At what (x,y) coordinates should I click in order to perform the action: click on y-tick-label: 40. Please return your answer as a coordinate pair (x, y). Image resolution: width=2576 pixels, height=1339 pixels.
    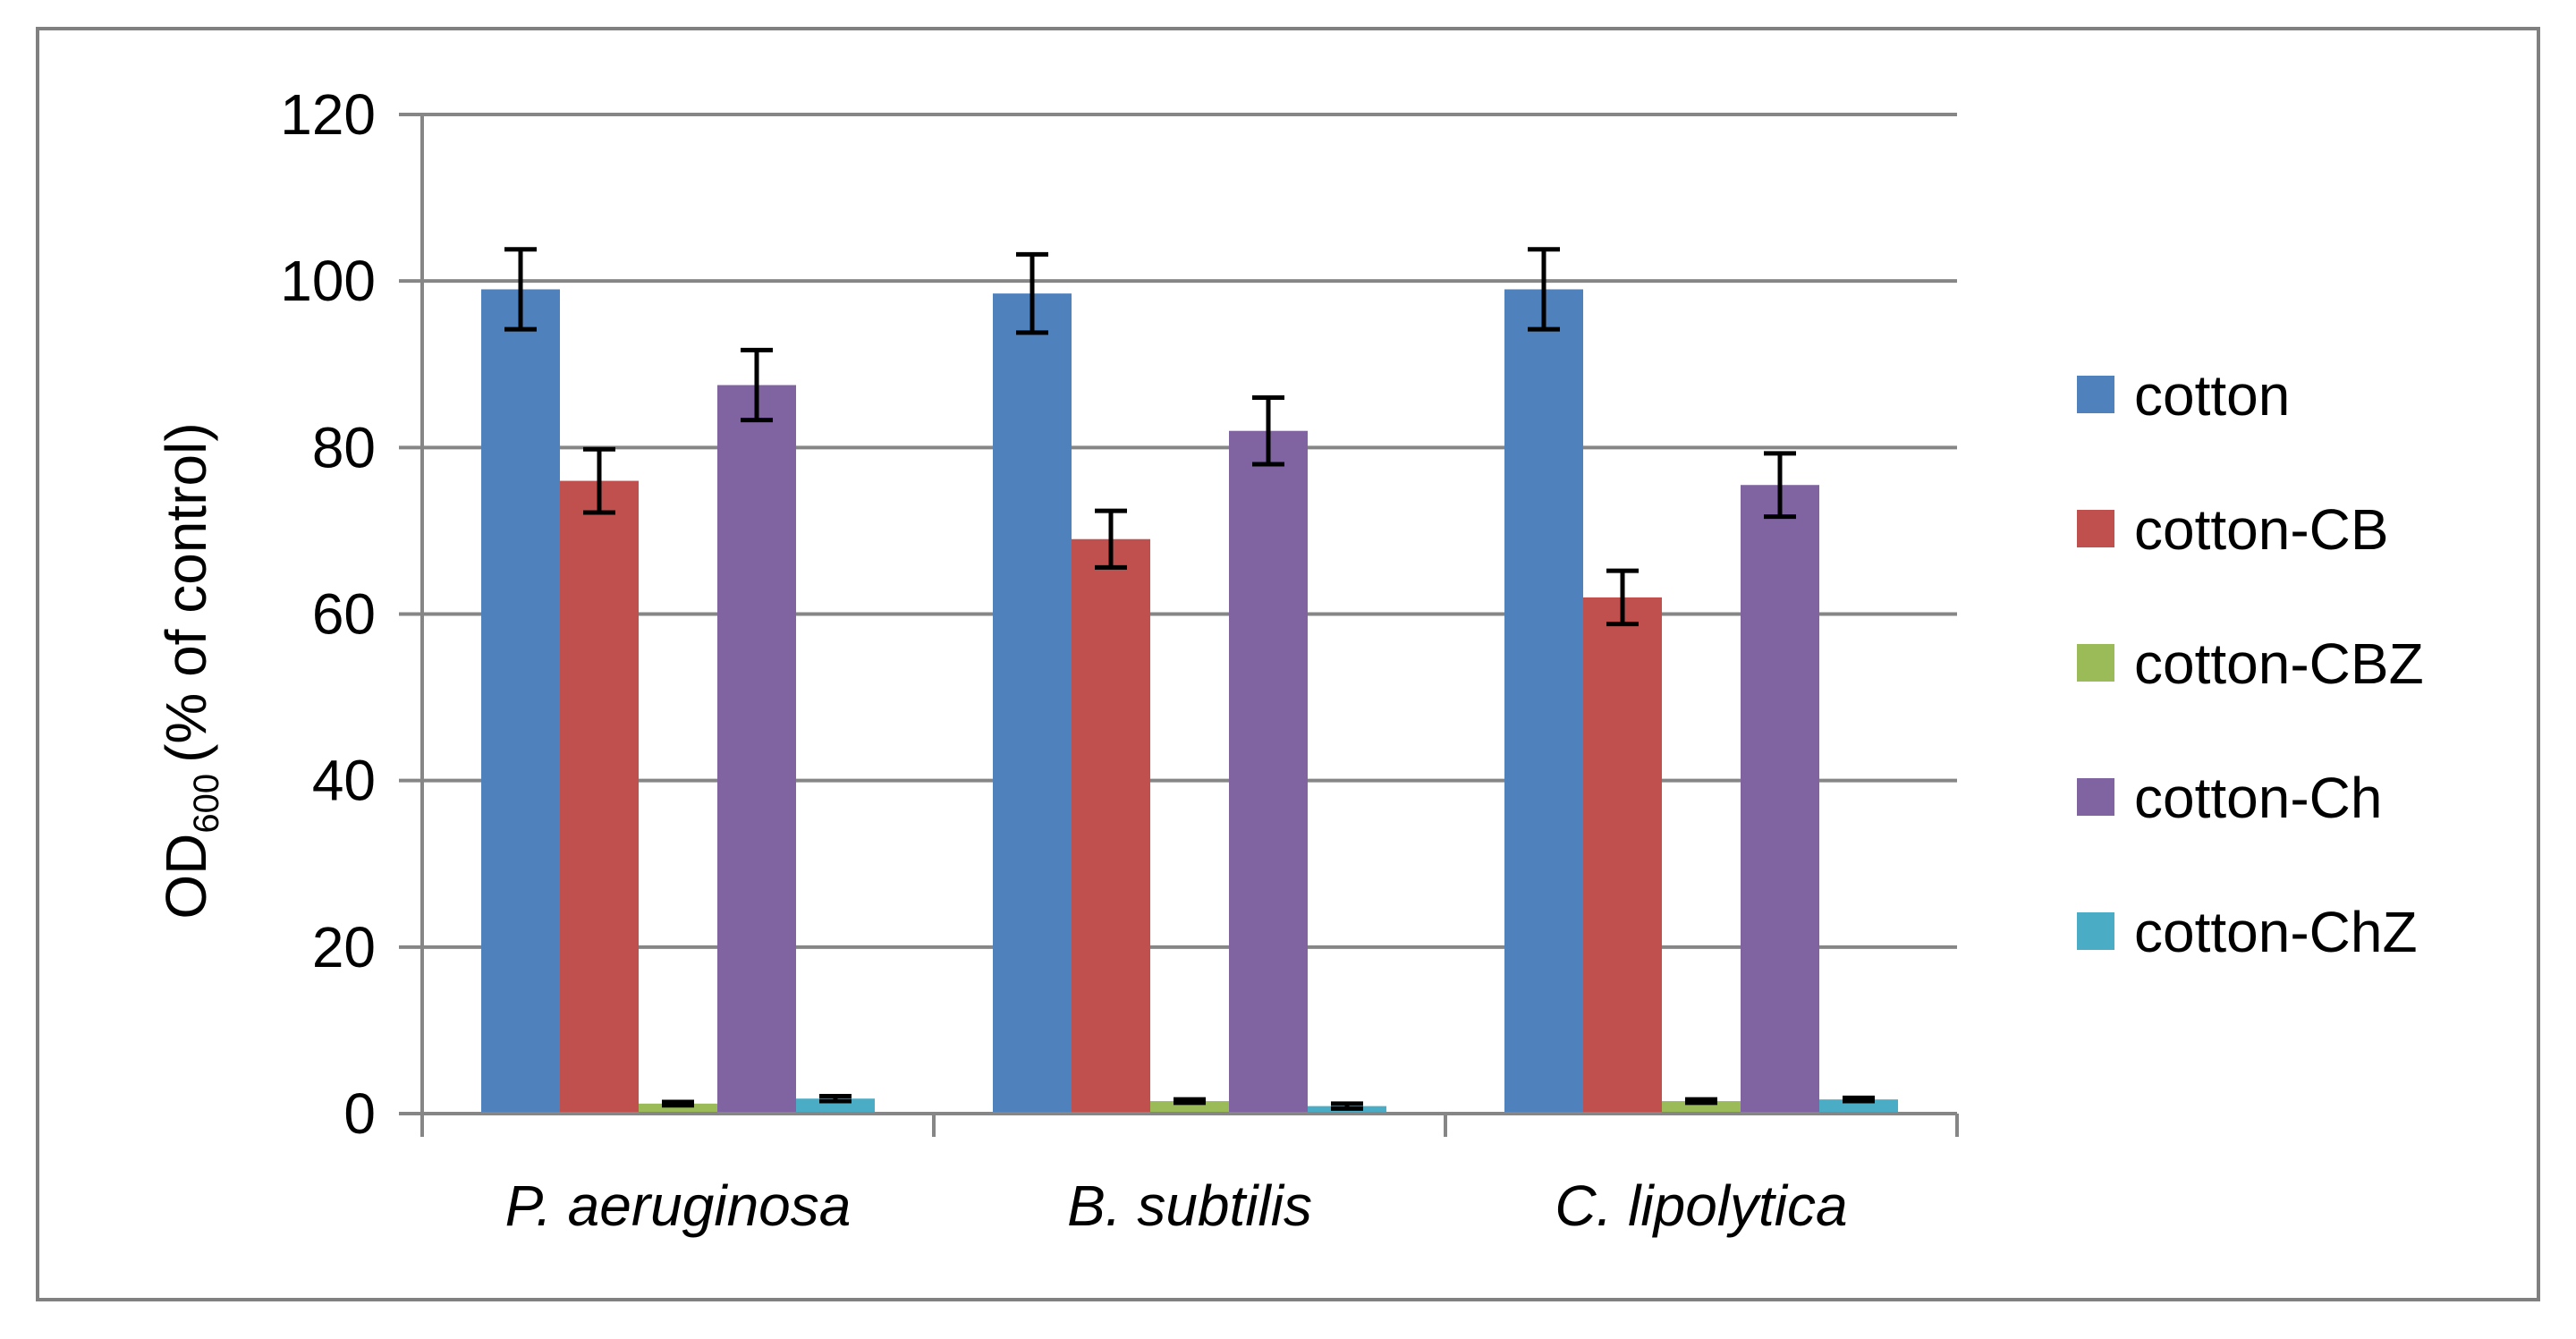
    Looking at the image, I should click on (344, 781).